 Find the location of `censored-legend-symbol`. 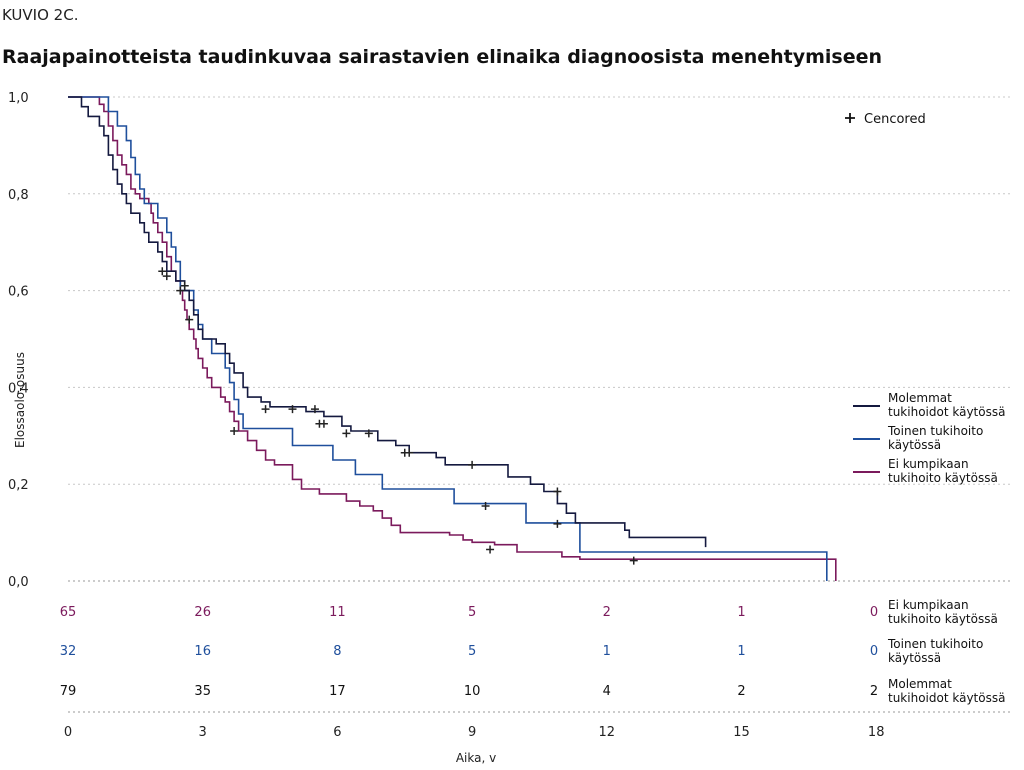

censored-legend-symbol is located at coordinates (850, 118).